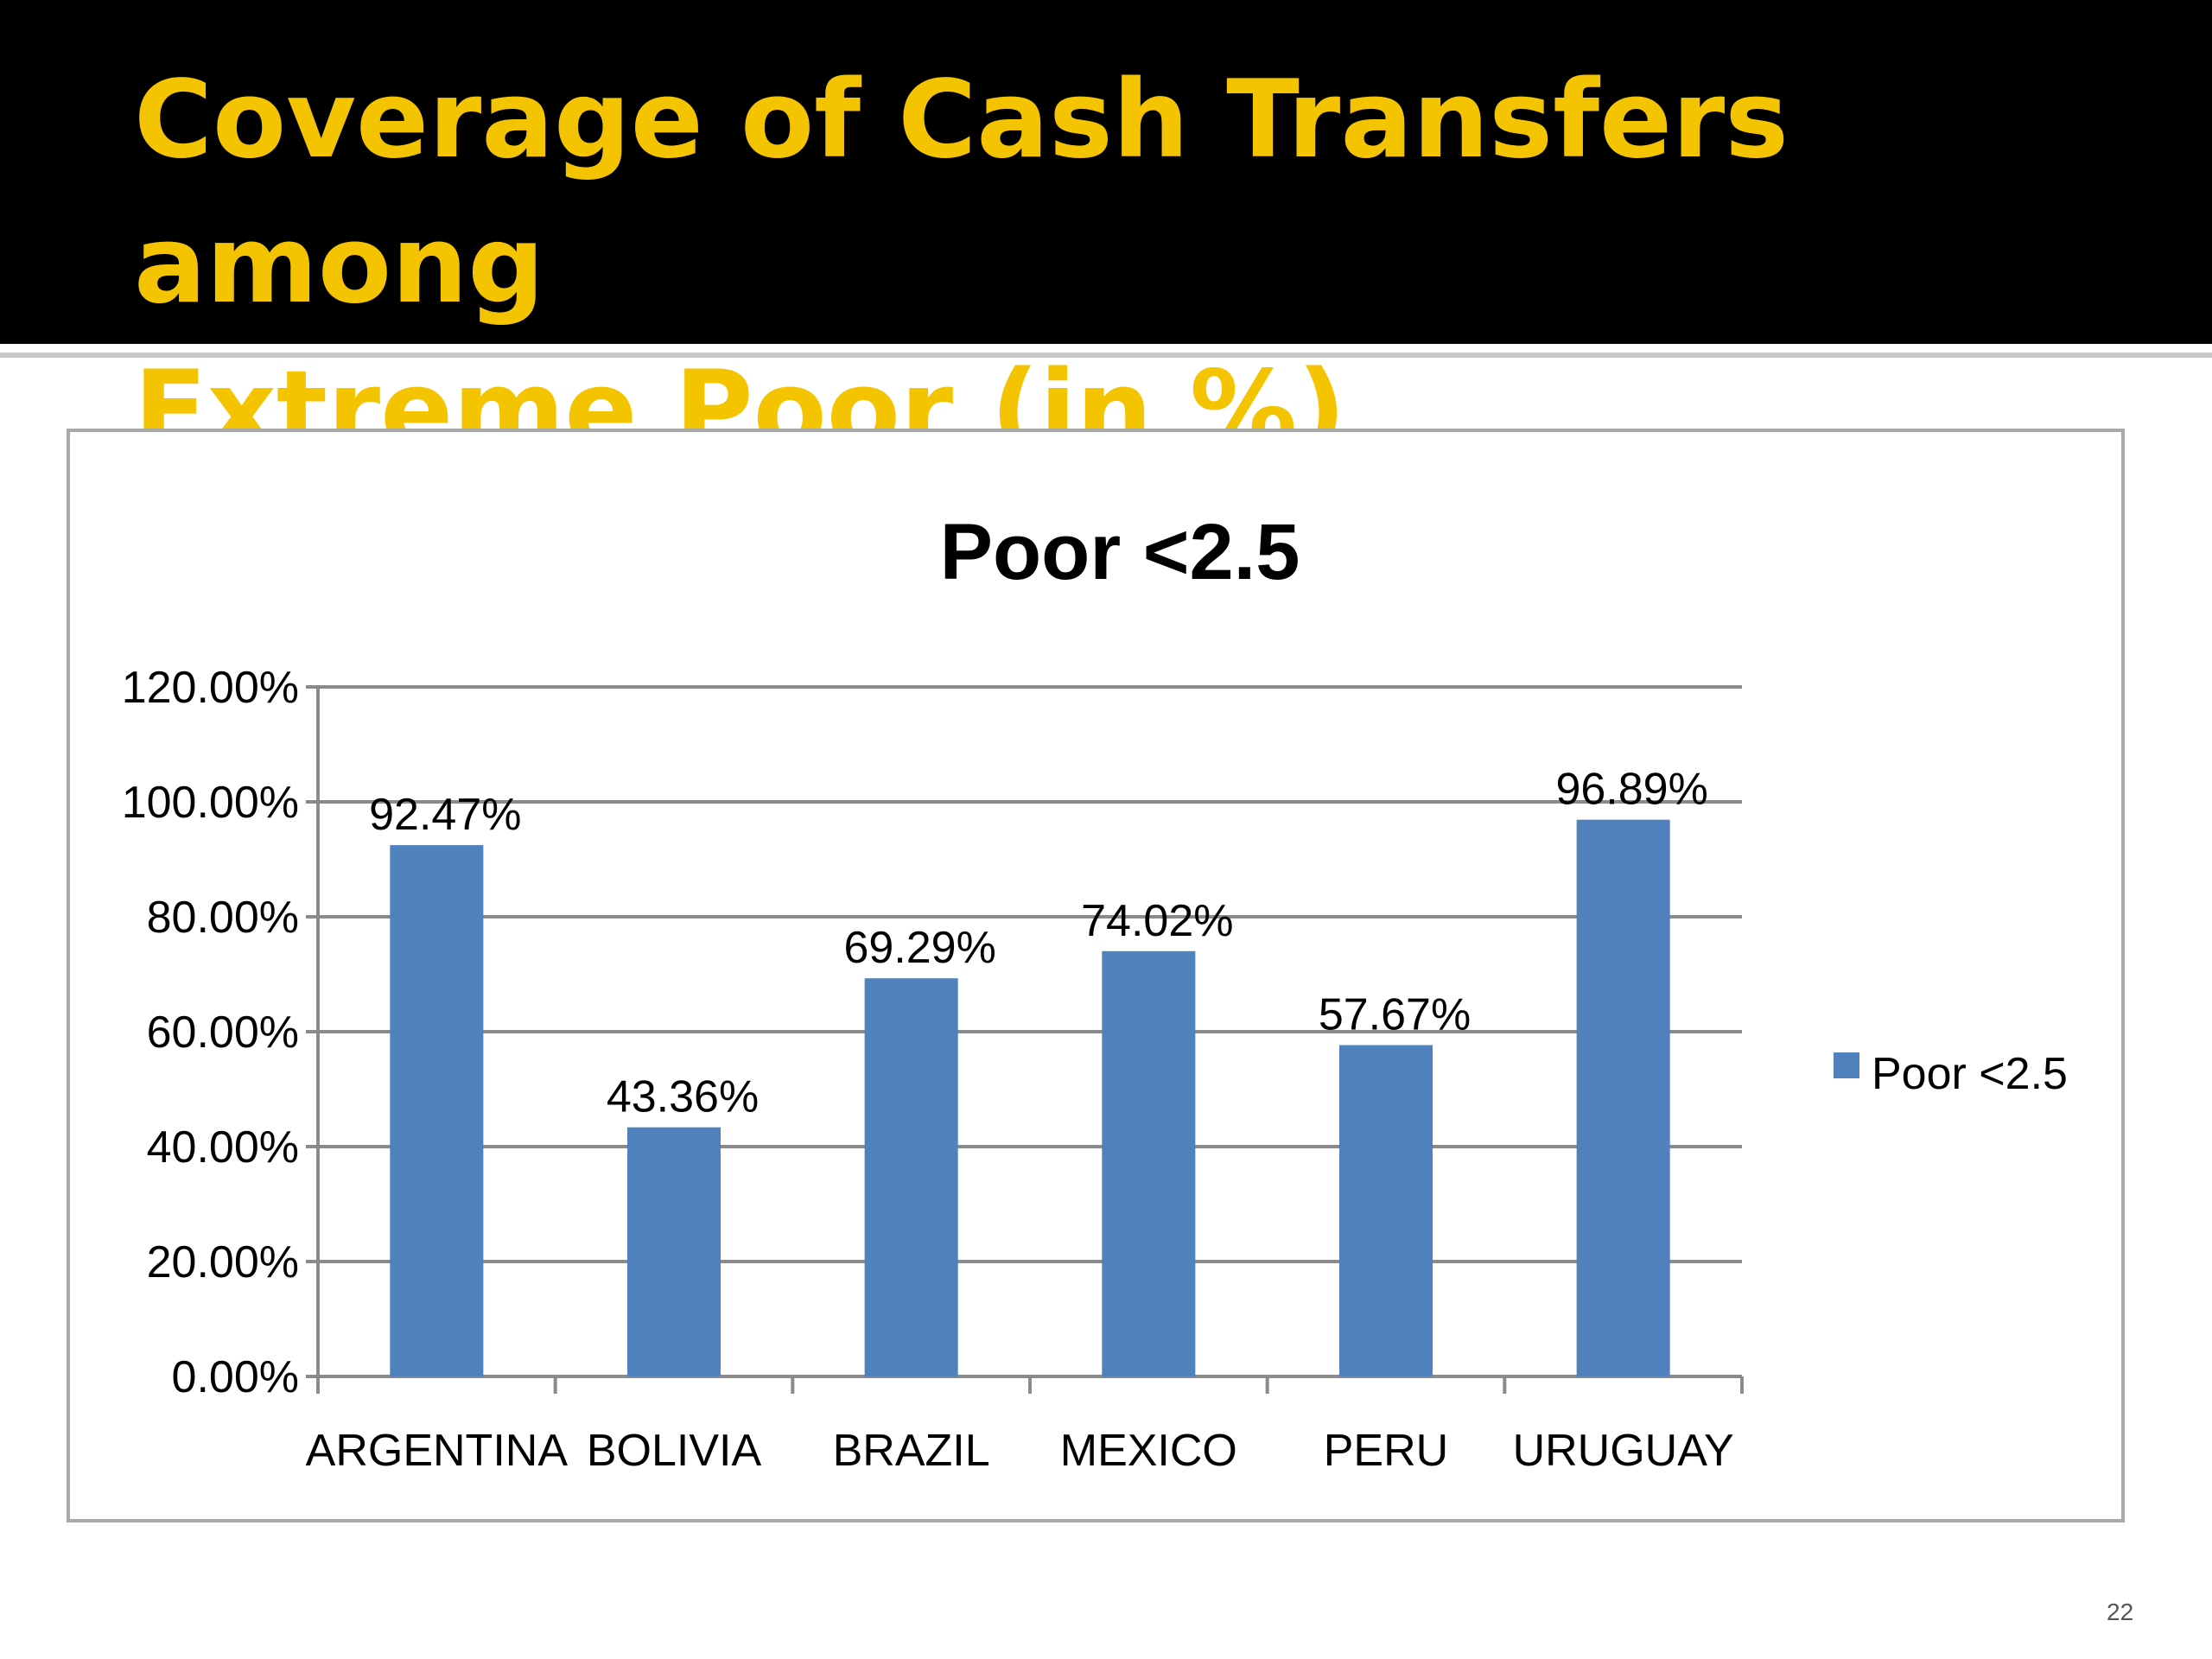 This screenshot has height=1659, width=2212. Describe the element at coordinates (1106, 355) in the screenshot. I see `header-divider` at that location.